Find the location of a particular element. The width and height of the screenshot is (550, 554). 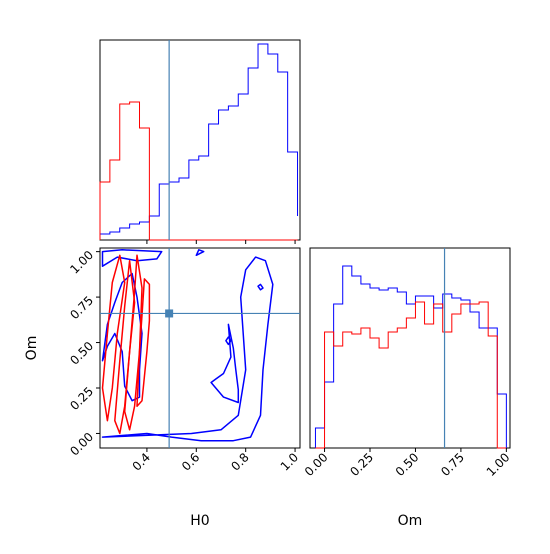

hist-Om-series-group is located at coordinates (410, 357).